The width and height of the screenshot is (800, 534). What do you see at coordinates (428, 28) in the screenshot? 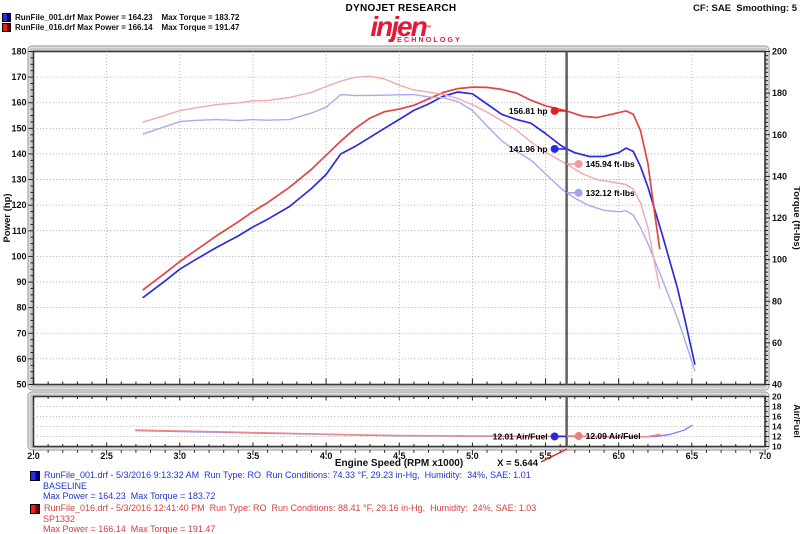
I see `trademark-symbol: ™` at bounding box center [428, 28].